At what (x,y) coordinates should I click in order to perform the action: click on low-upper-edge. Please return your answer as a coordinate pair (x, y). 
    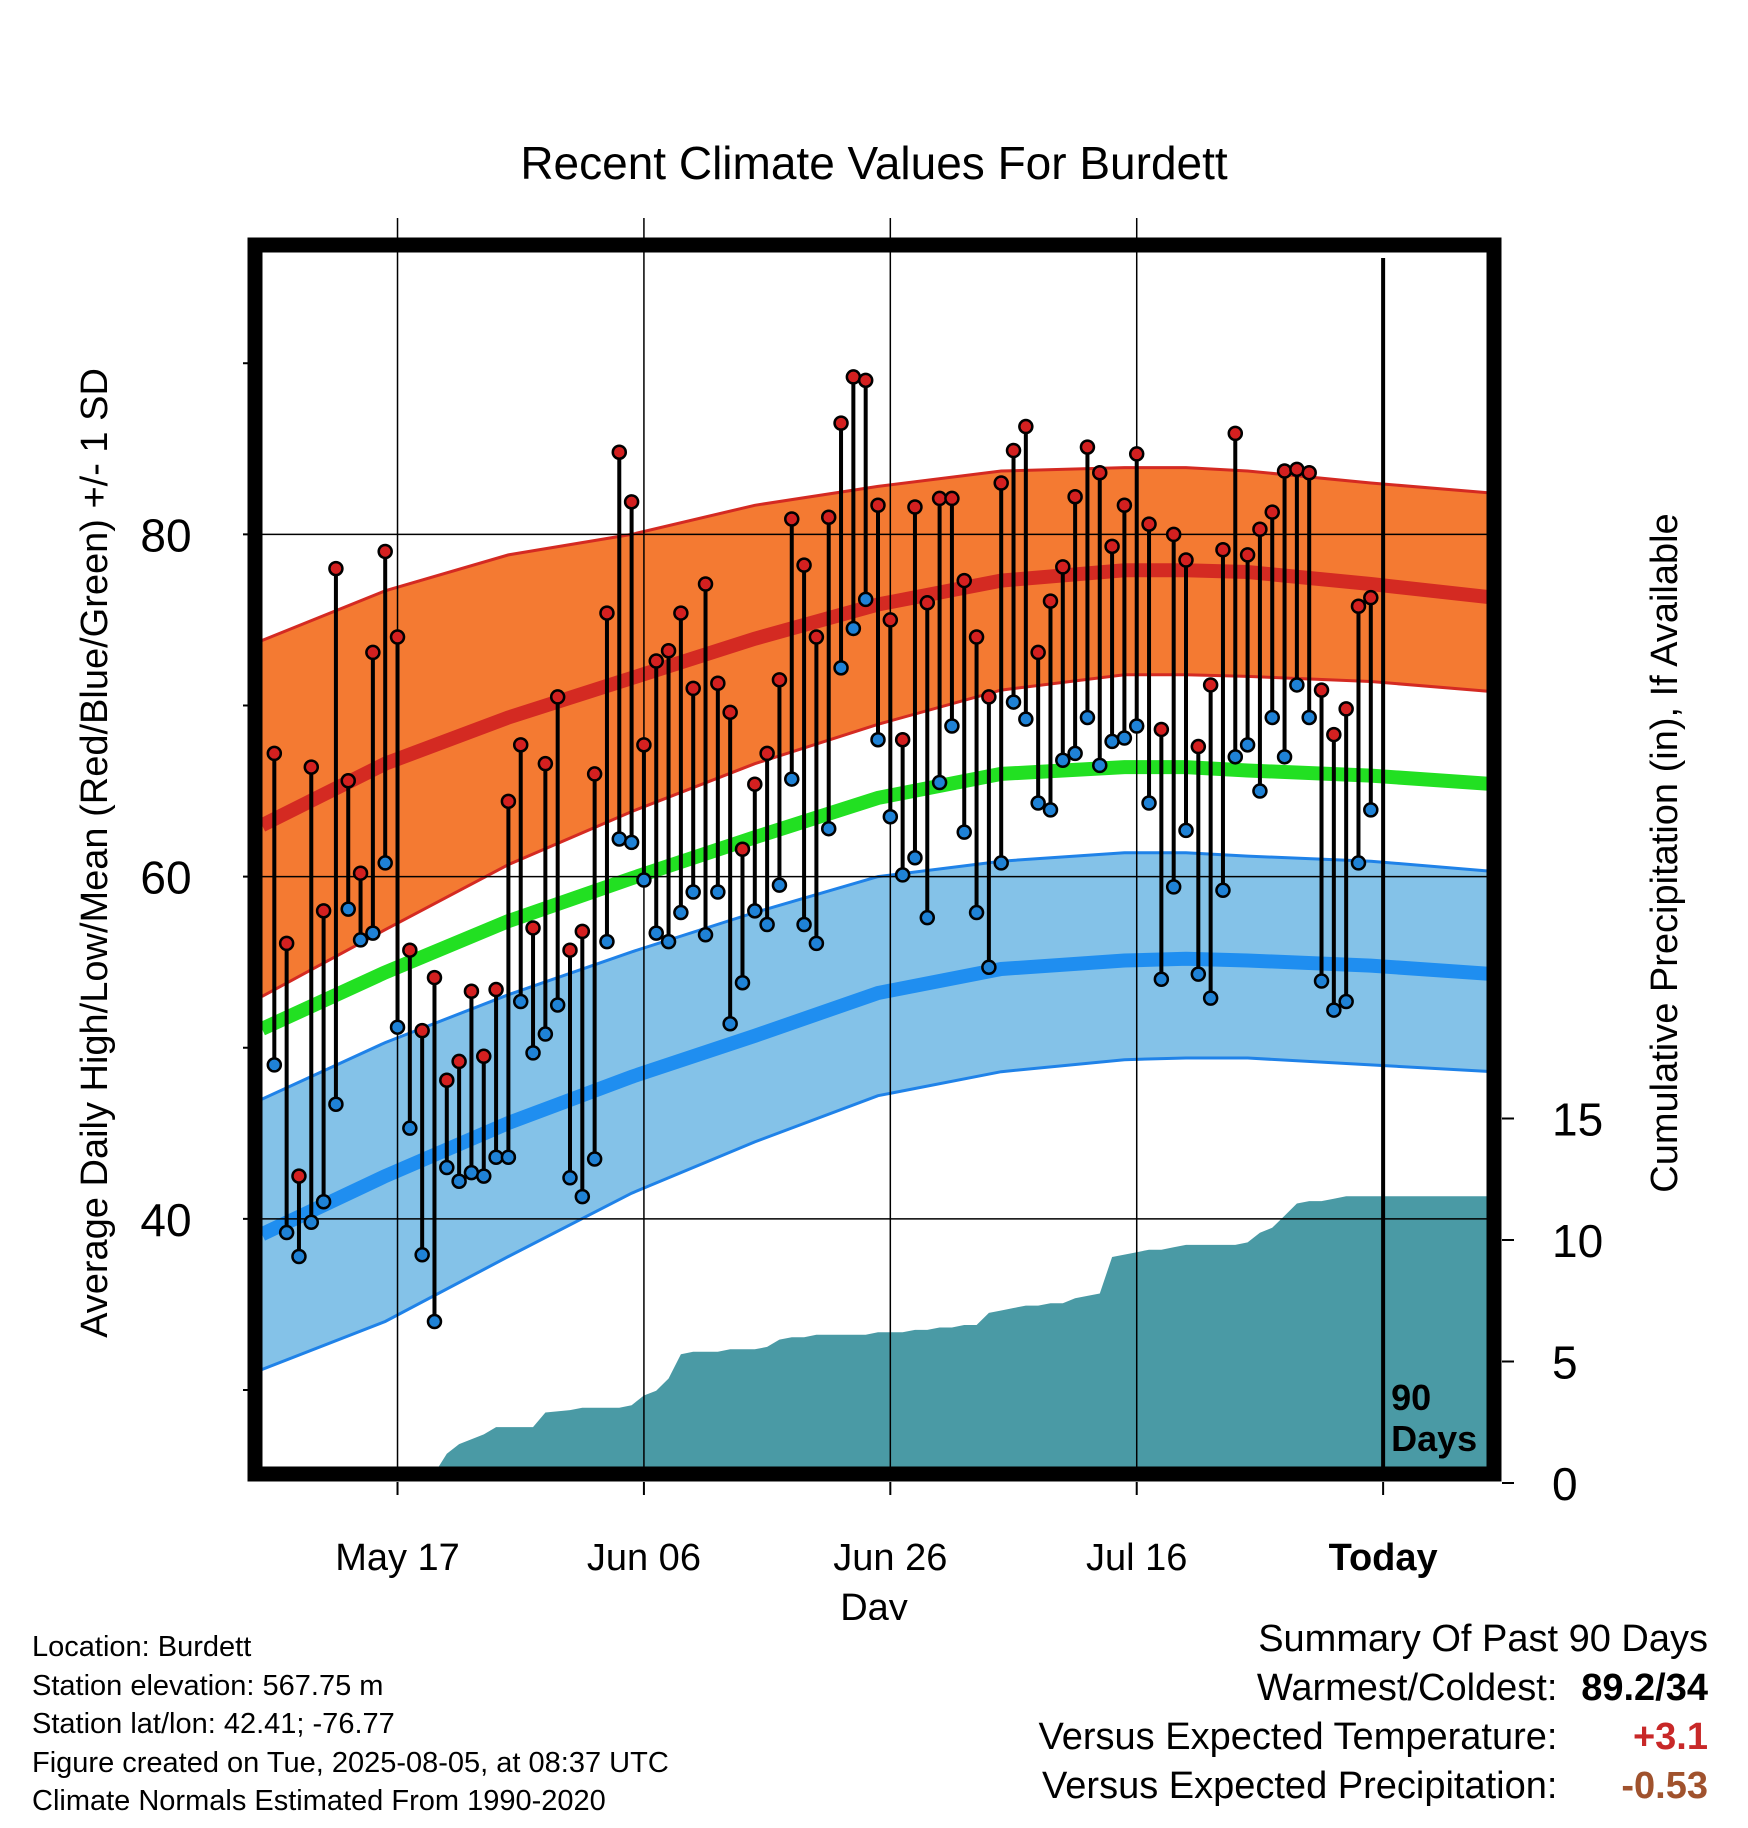
    Looking at the image, I should click on (878, 976).